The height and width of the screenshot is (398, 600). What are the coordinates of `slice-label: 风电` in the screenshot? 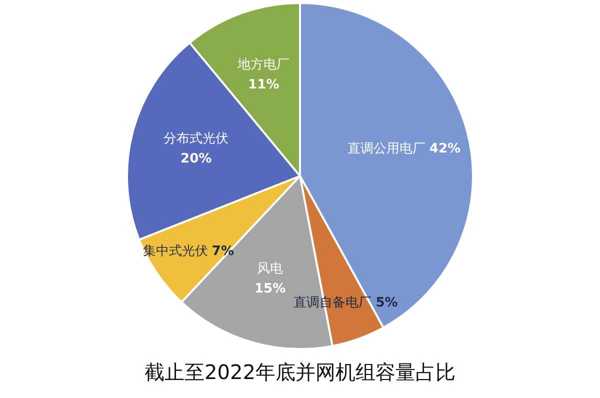 It's located at (270, 268).